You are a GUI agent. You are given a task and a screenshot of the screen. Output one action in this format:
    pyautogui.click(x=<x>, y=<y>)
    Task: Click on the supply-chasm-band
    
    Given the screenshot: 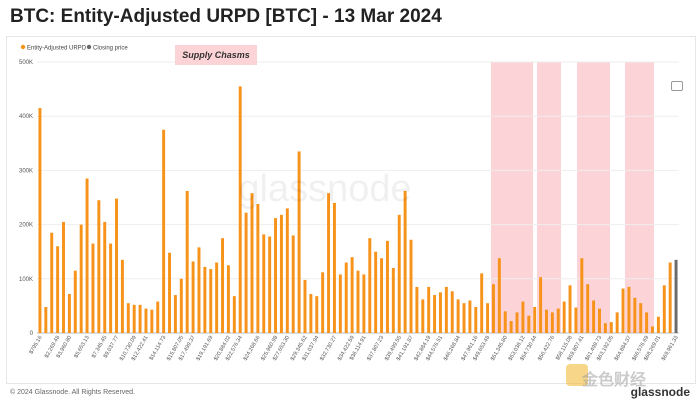 What is the action you would take?
    pyautogui.click(x=512, y=197)
    